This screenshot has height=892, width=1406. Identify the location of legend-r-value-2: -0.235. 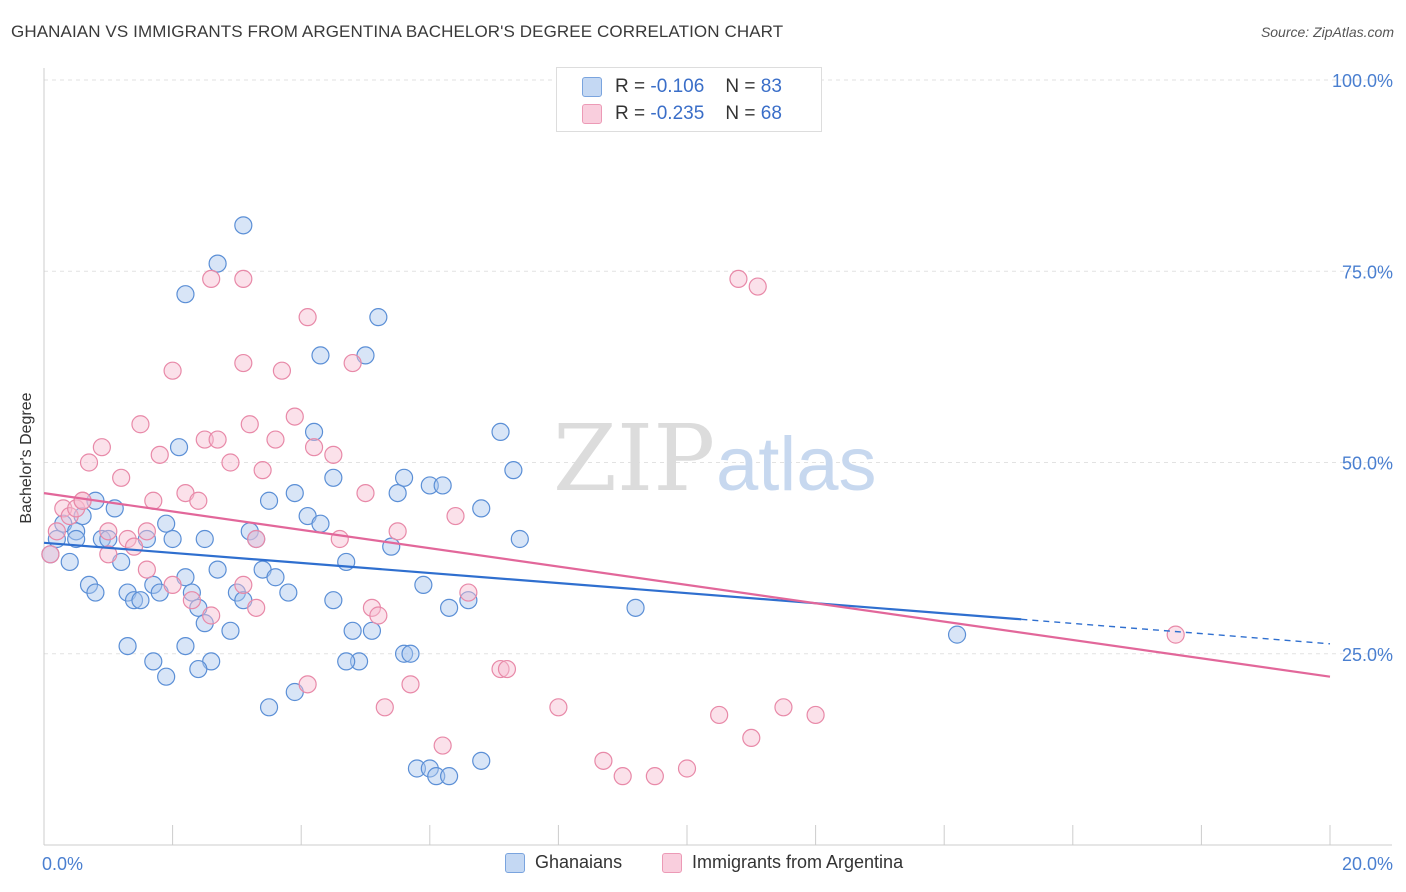
(677, 113).